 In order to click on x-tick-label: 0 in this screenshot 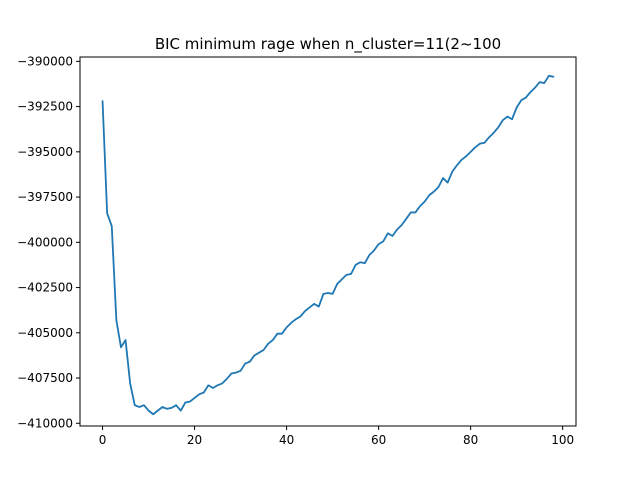, I will do `click(103, 440)`.